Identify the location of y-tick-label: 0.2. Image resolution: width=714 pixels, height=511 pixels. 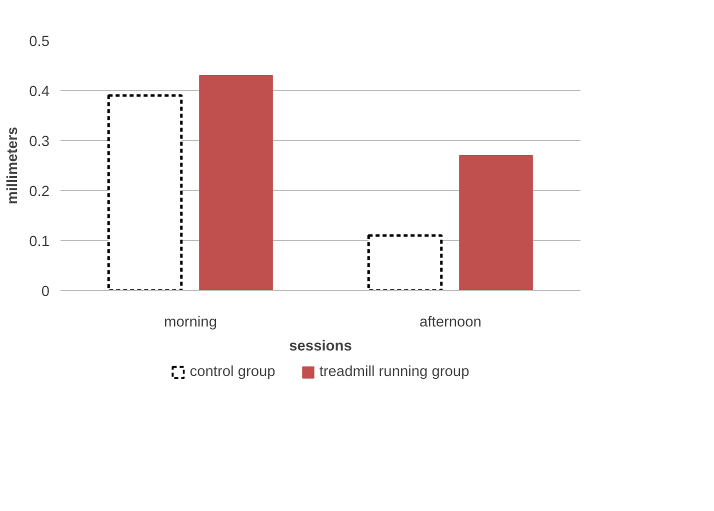
(39, 192).